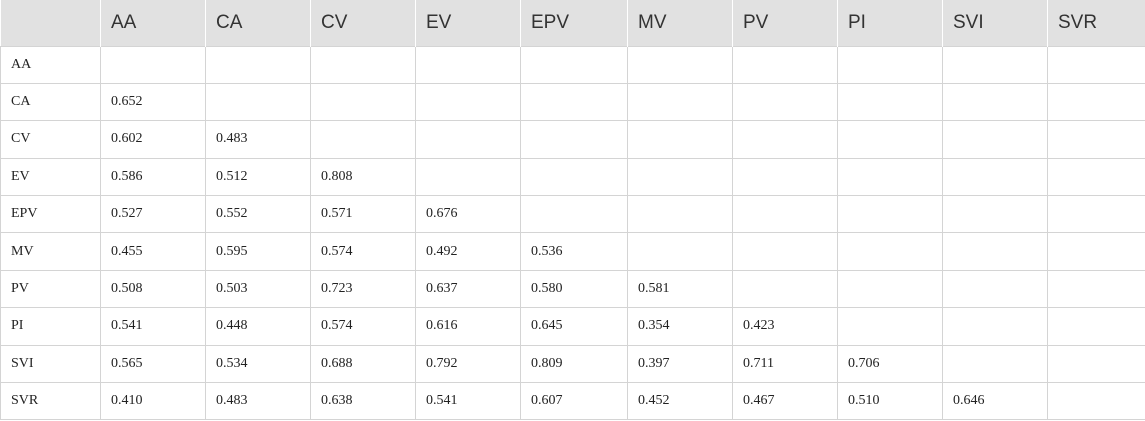 This screenshot has width=1145, height=421. Describe the element at coordinates (153, 177) in the screenshot. I see `table-cell: 0.586` at that location.